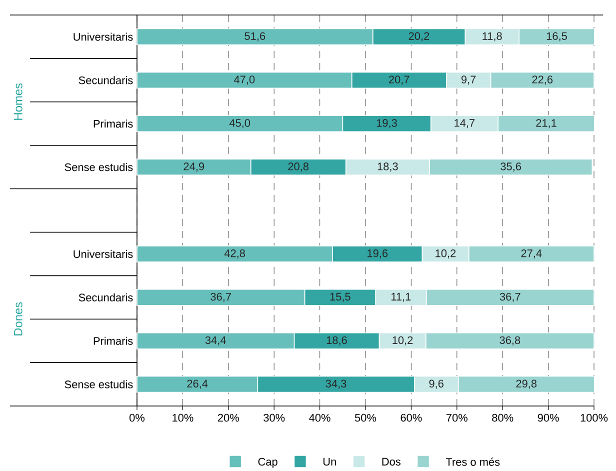  What do you see at coordinates (401, 297) in the screenshot?
I see `data-label: 11,1` at bounding box center [401, 297].